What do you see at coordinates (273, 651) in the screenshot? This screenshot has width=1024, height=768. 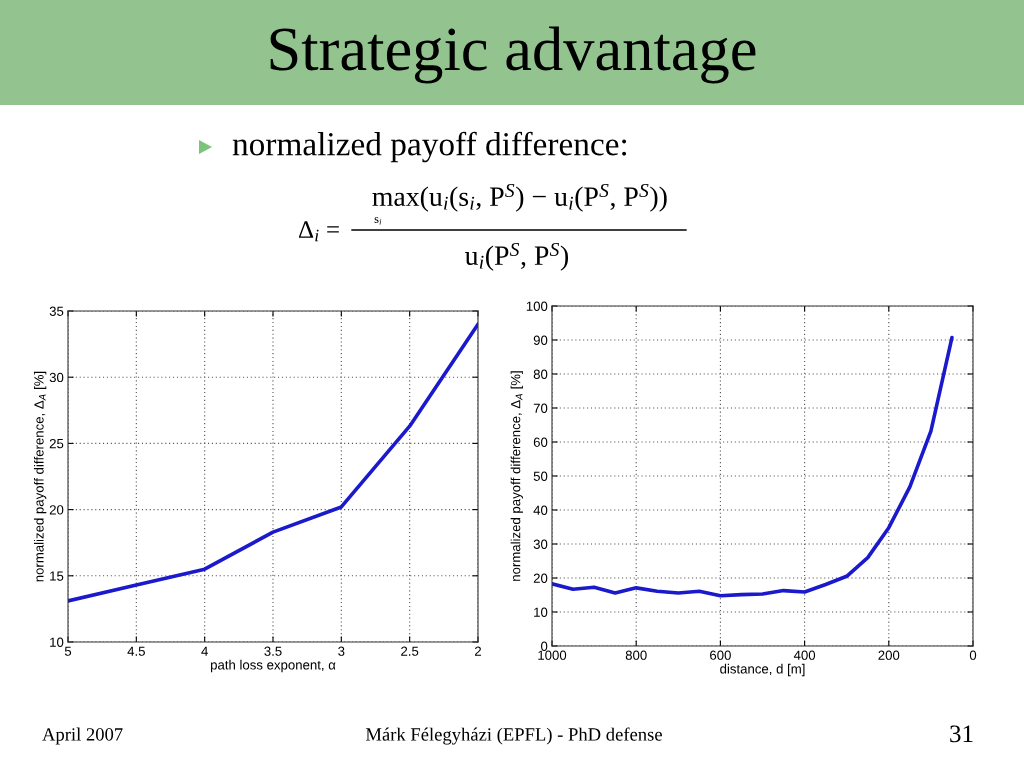 I see `x-tick-label: 3.5` at bounding box center [273, 651].